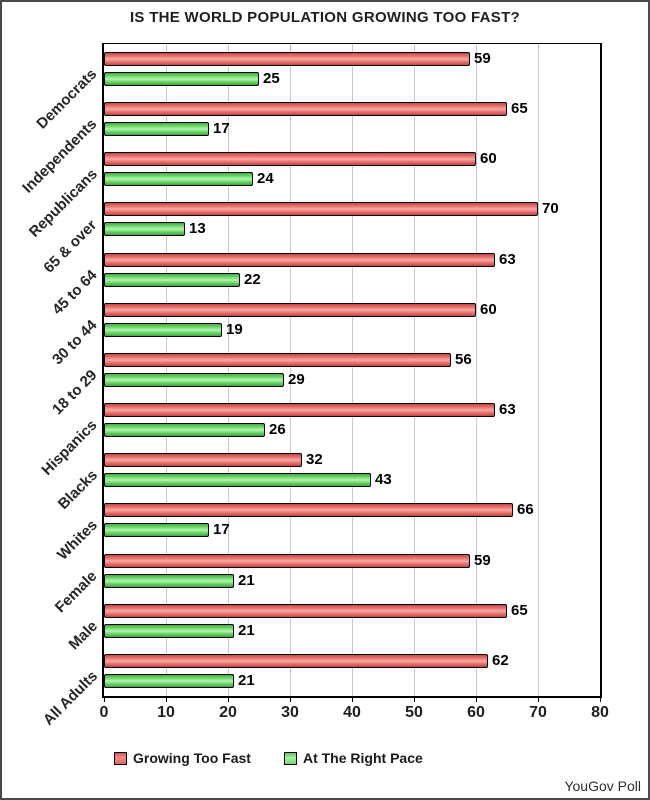 The image size is (650, 800). I want to click on legend-swatch-red-icon, so click(120, 758).